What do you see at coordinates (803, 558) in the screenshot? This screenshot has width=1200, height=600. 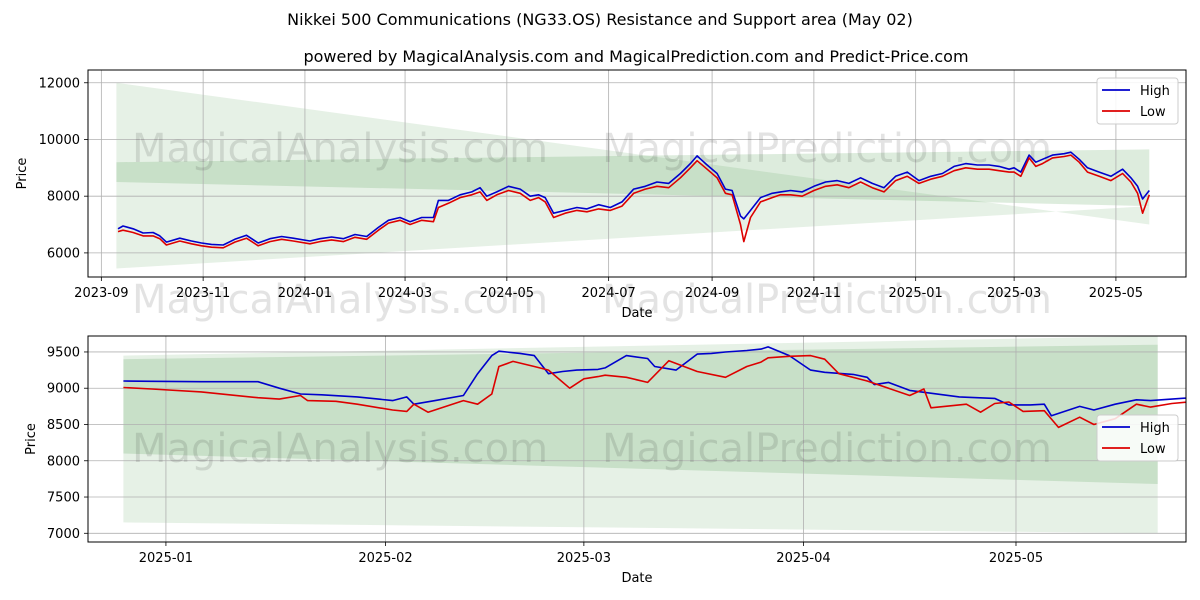 I see `x-tick-label: 2025-04` at bounding box center [803, 558].